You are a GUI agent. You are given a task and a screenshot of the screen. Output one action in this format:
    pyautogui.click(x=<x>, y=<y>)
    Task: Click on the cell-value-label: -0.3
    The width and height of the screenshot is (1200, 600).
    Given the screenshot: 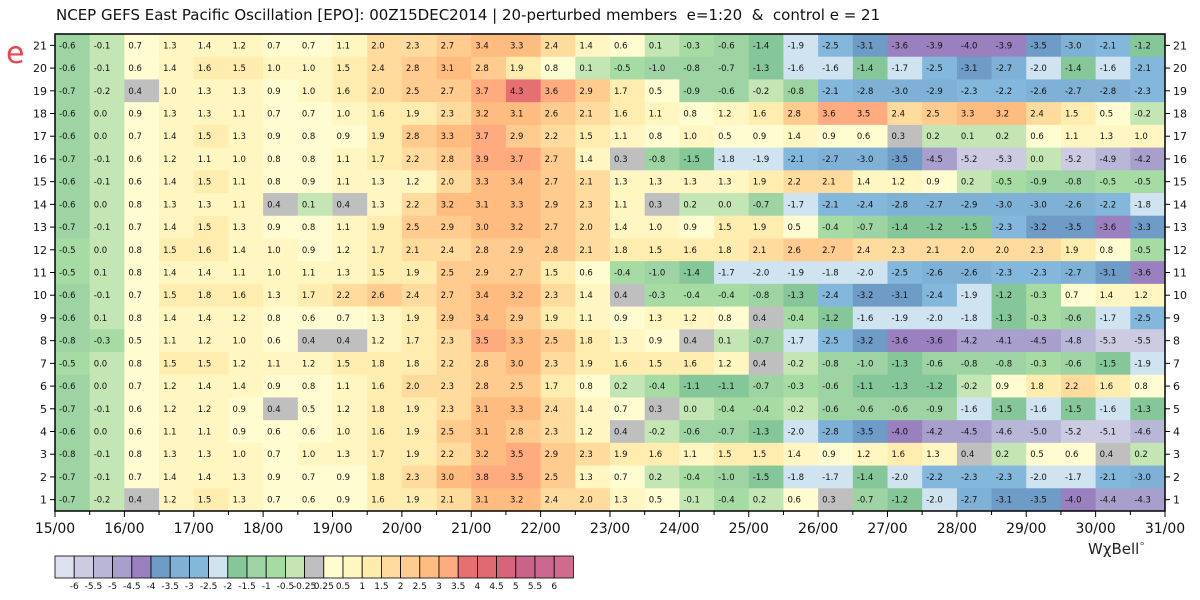 What is the action you would take?
    pyautogui.click(x=1038, y=364)
    